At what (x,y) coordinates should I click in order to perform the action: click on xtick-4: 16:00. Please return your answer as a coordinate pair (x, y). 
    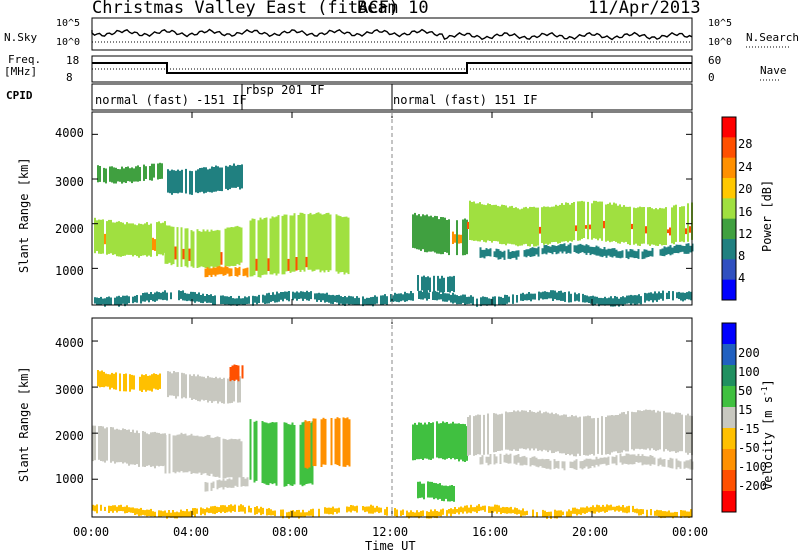
    Looking at the image, I should click on (490, 532).